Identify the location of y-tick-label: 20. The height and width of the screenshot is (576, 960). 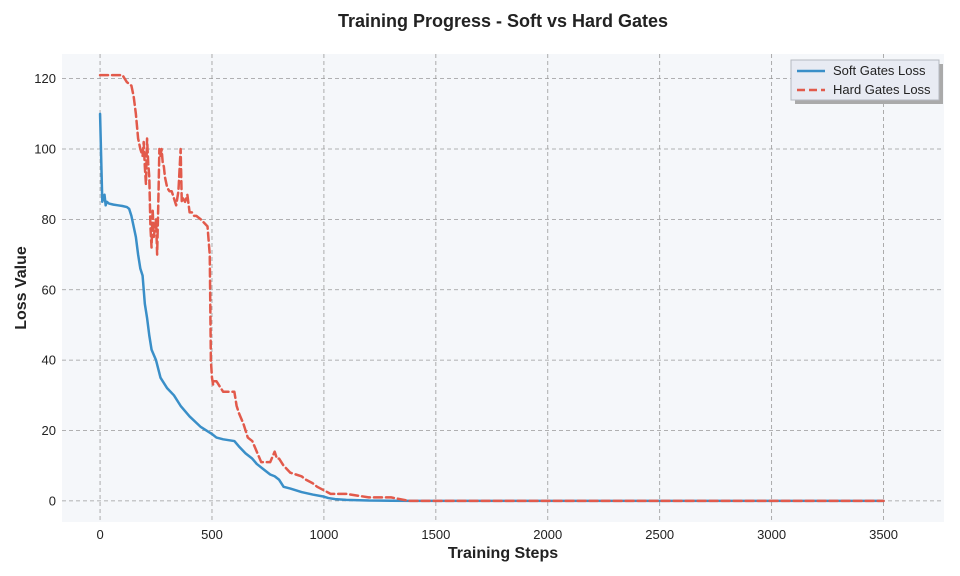
(49, 430).